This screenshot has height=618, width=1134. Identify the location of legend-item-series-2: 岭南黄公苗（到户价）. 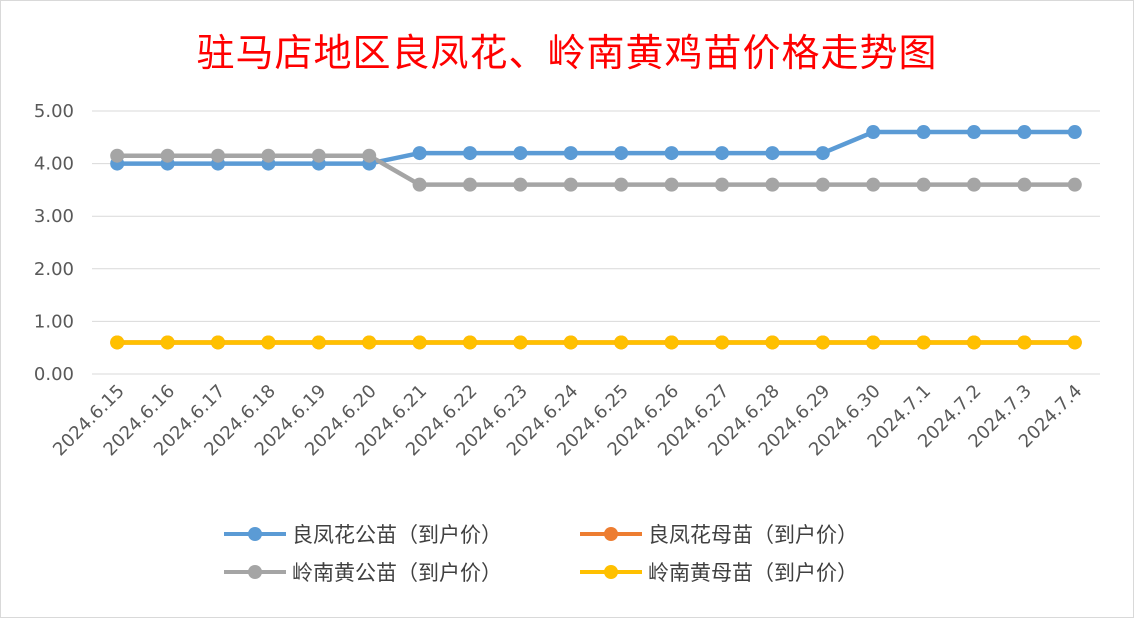
(389, 572).